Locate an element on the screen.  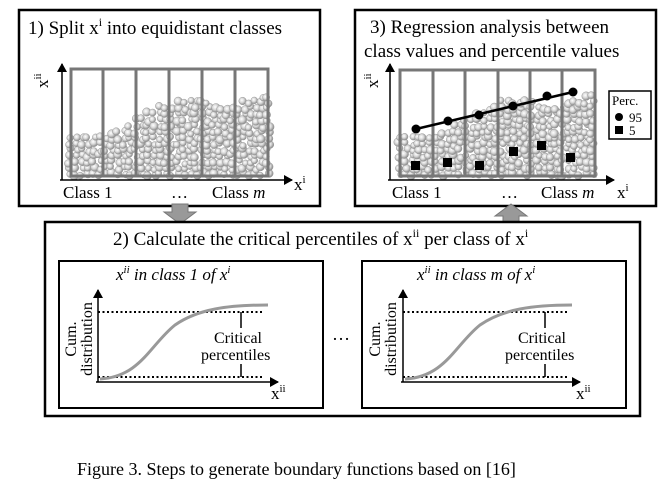
panel3-title-line2: class values and percentile values is located at coordinates (491, 51).